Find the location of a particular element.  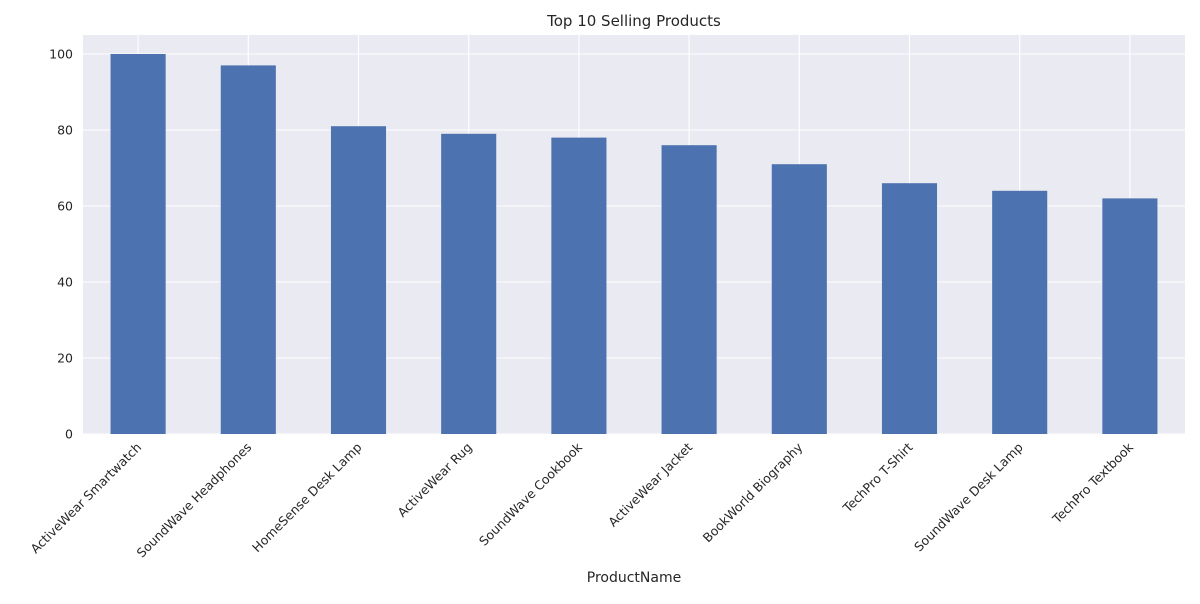

y-tick-label: 60 is located at coordinates (65, 206).